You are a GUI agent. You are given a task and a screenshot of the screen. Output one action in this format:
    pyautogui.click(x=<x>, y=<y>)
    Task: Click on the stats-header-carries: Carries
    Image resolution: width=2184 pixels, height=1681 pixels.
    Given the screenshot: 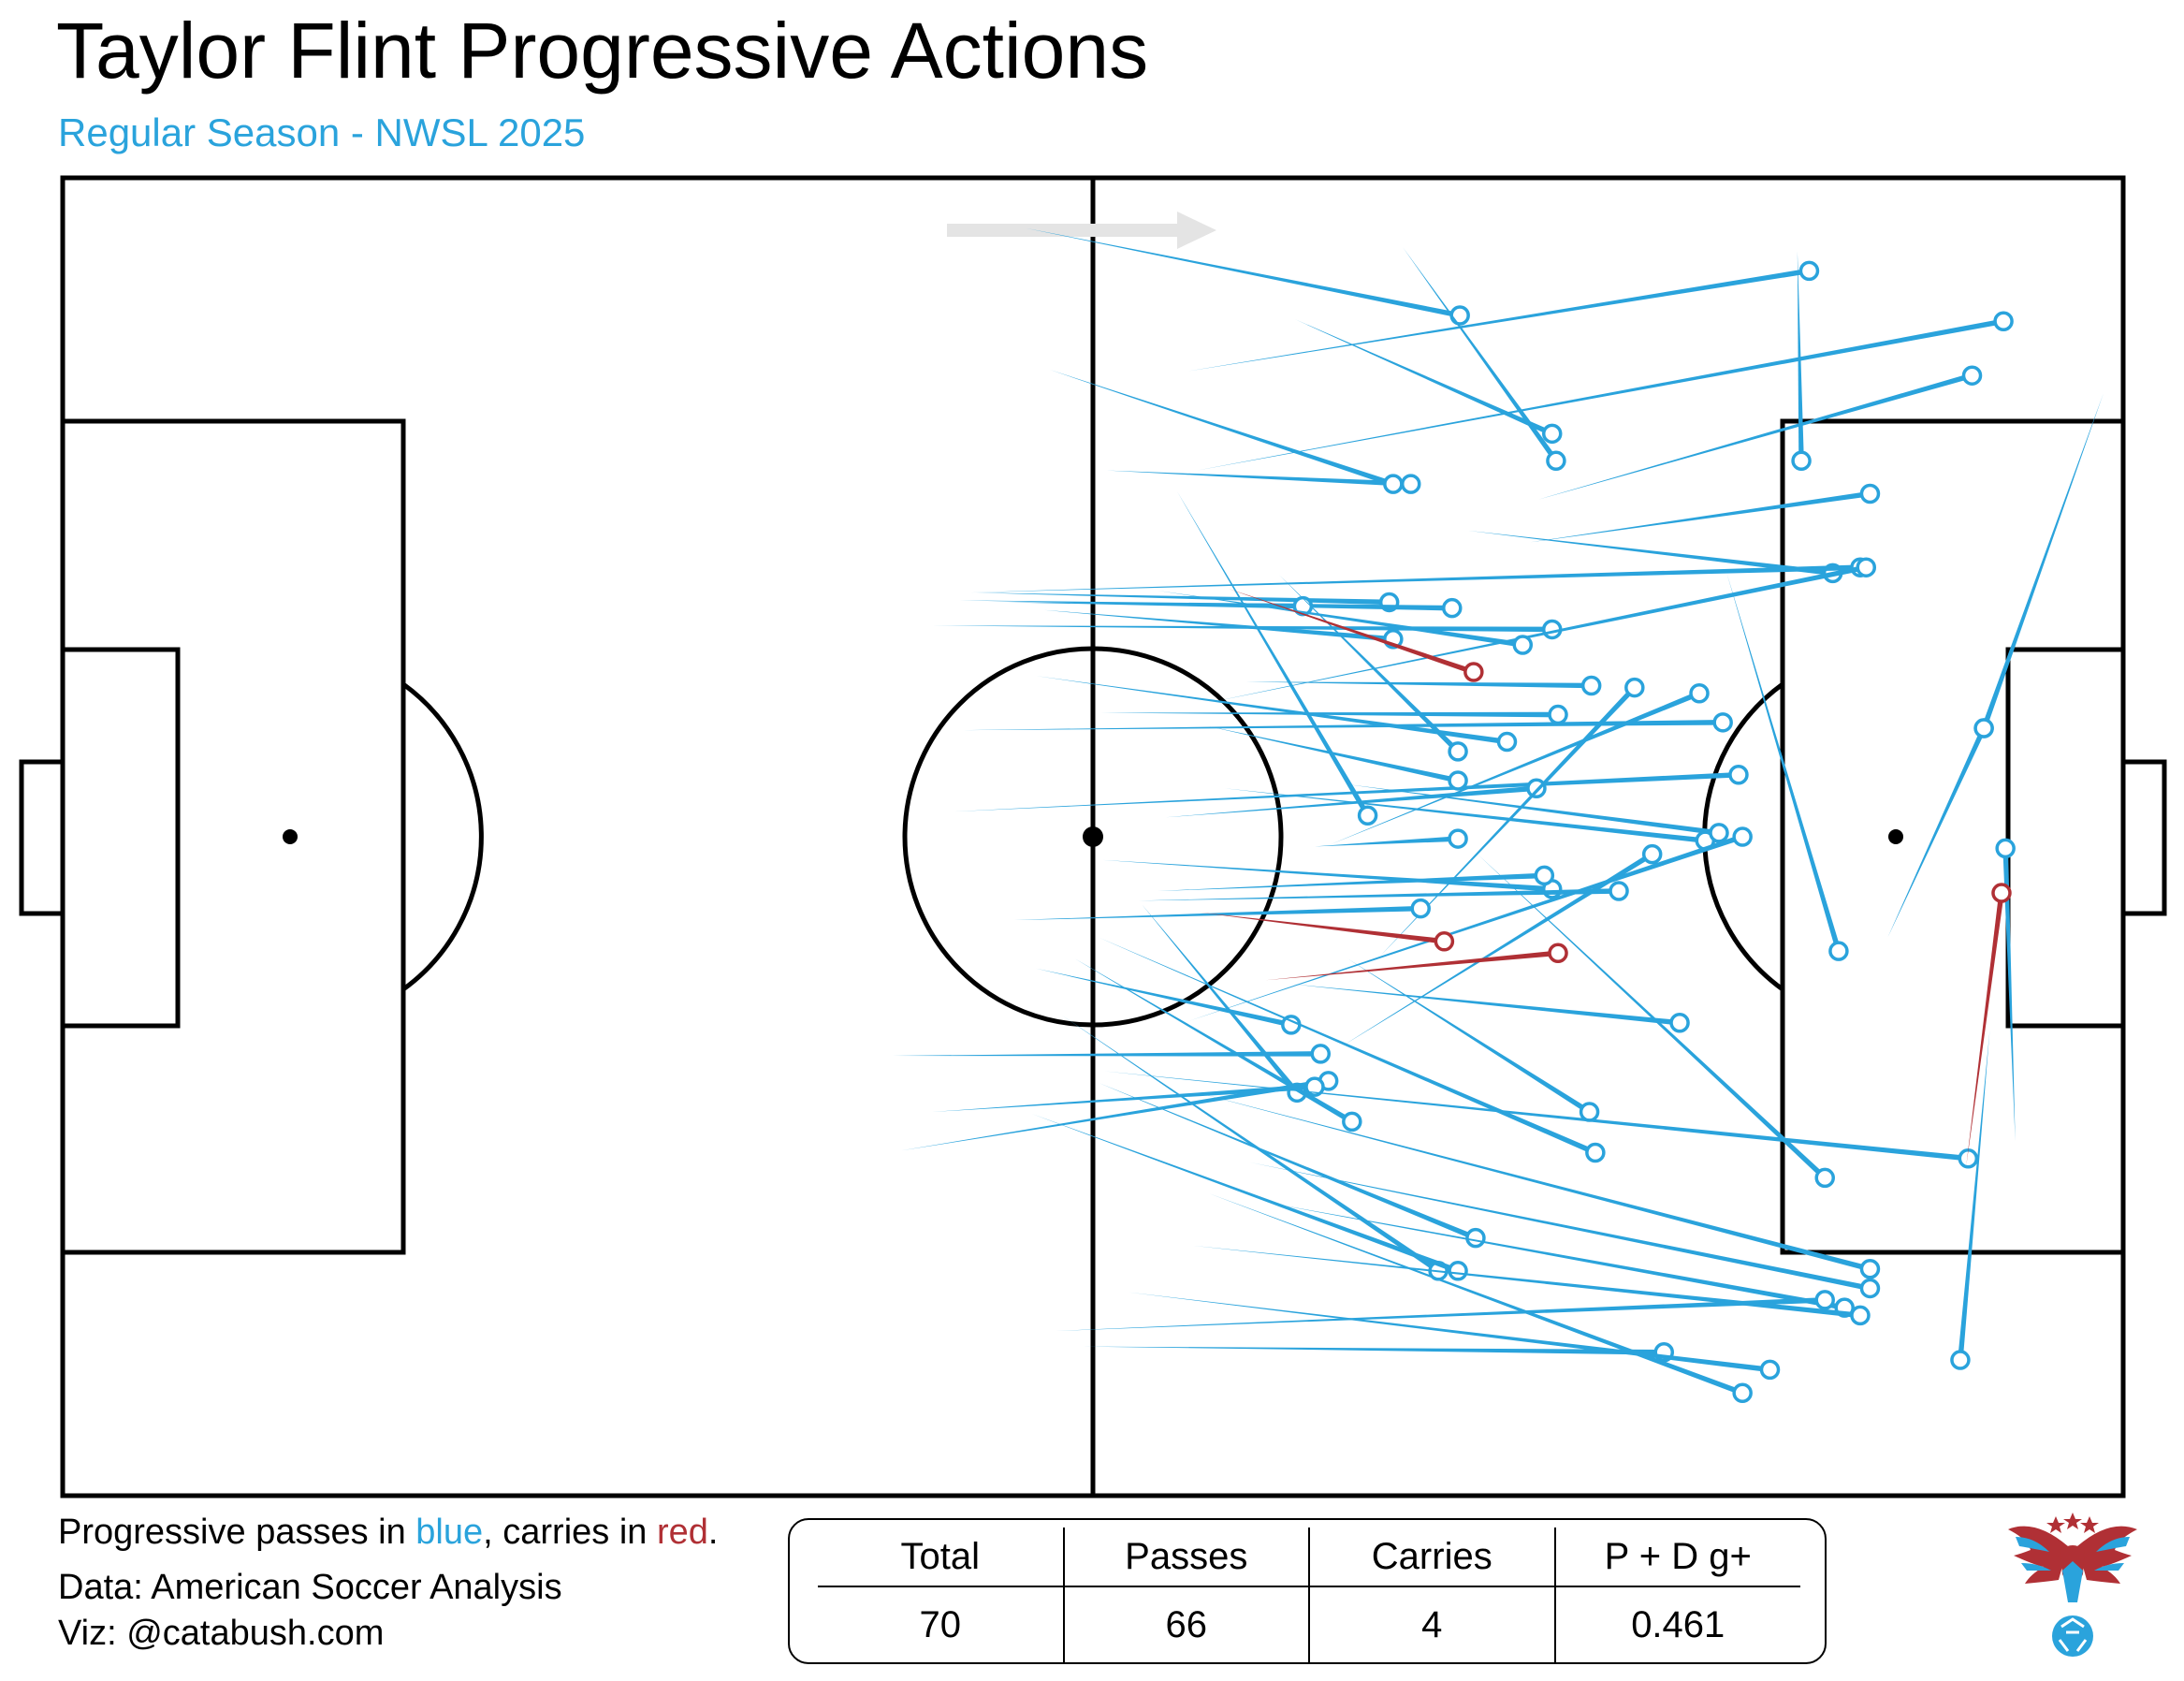 What is the action you would take?
    pyautogui.click(x=1431, y=1557)
    